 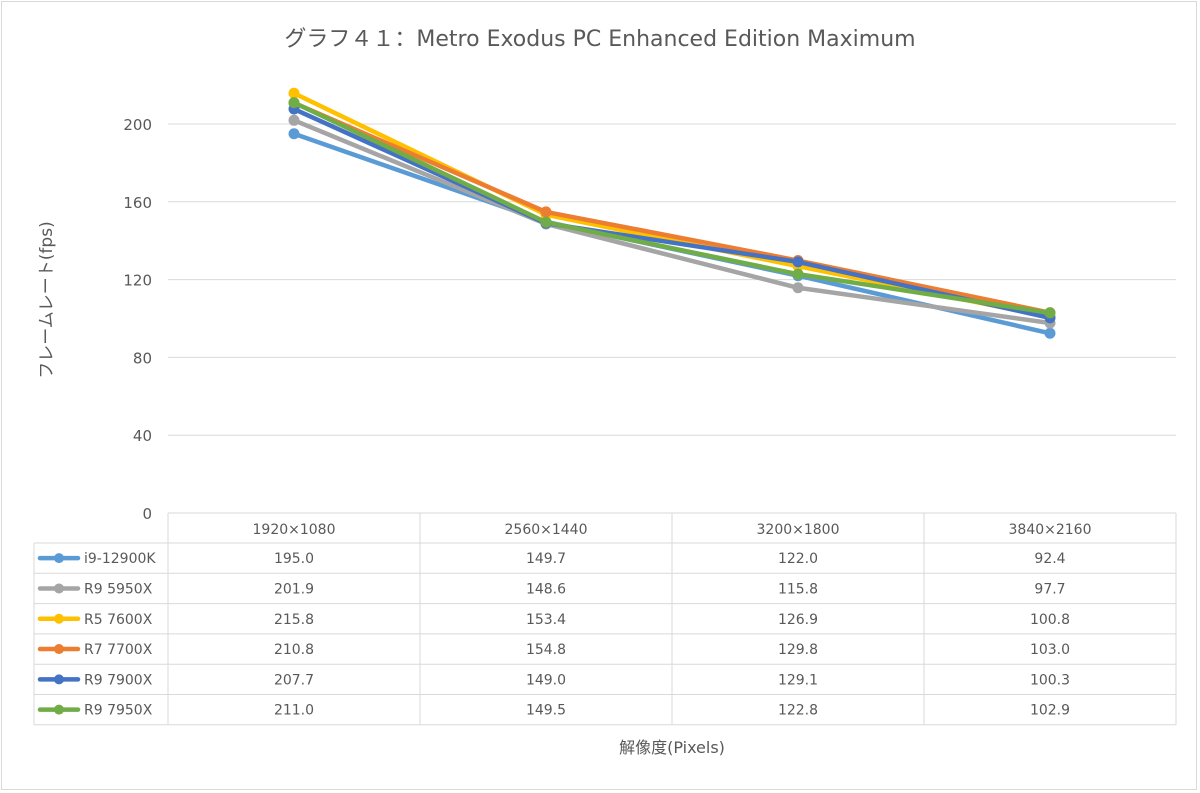 What do you see at coordinates (47, 299) in the screenshot?
I see `y-axis-title: フレームレート(fps)` at bounding box center [47, 299].